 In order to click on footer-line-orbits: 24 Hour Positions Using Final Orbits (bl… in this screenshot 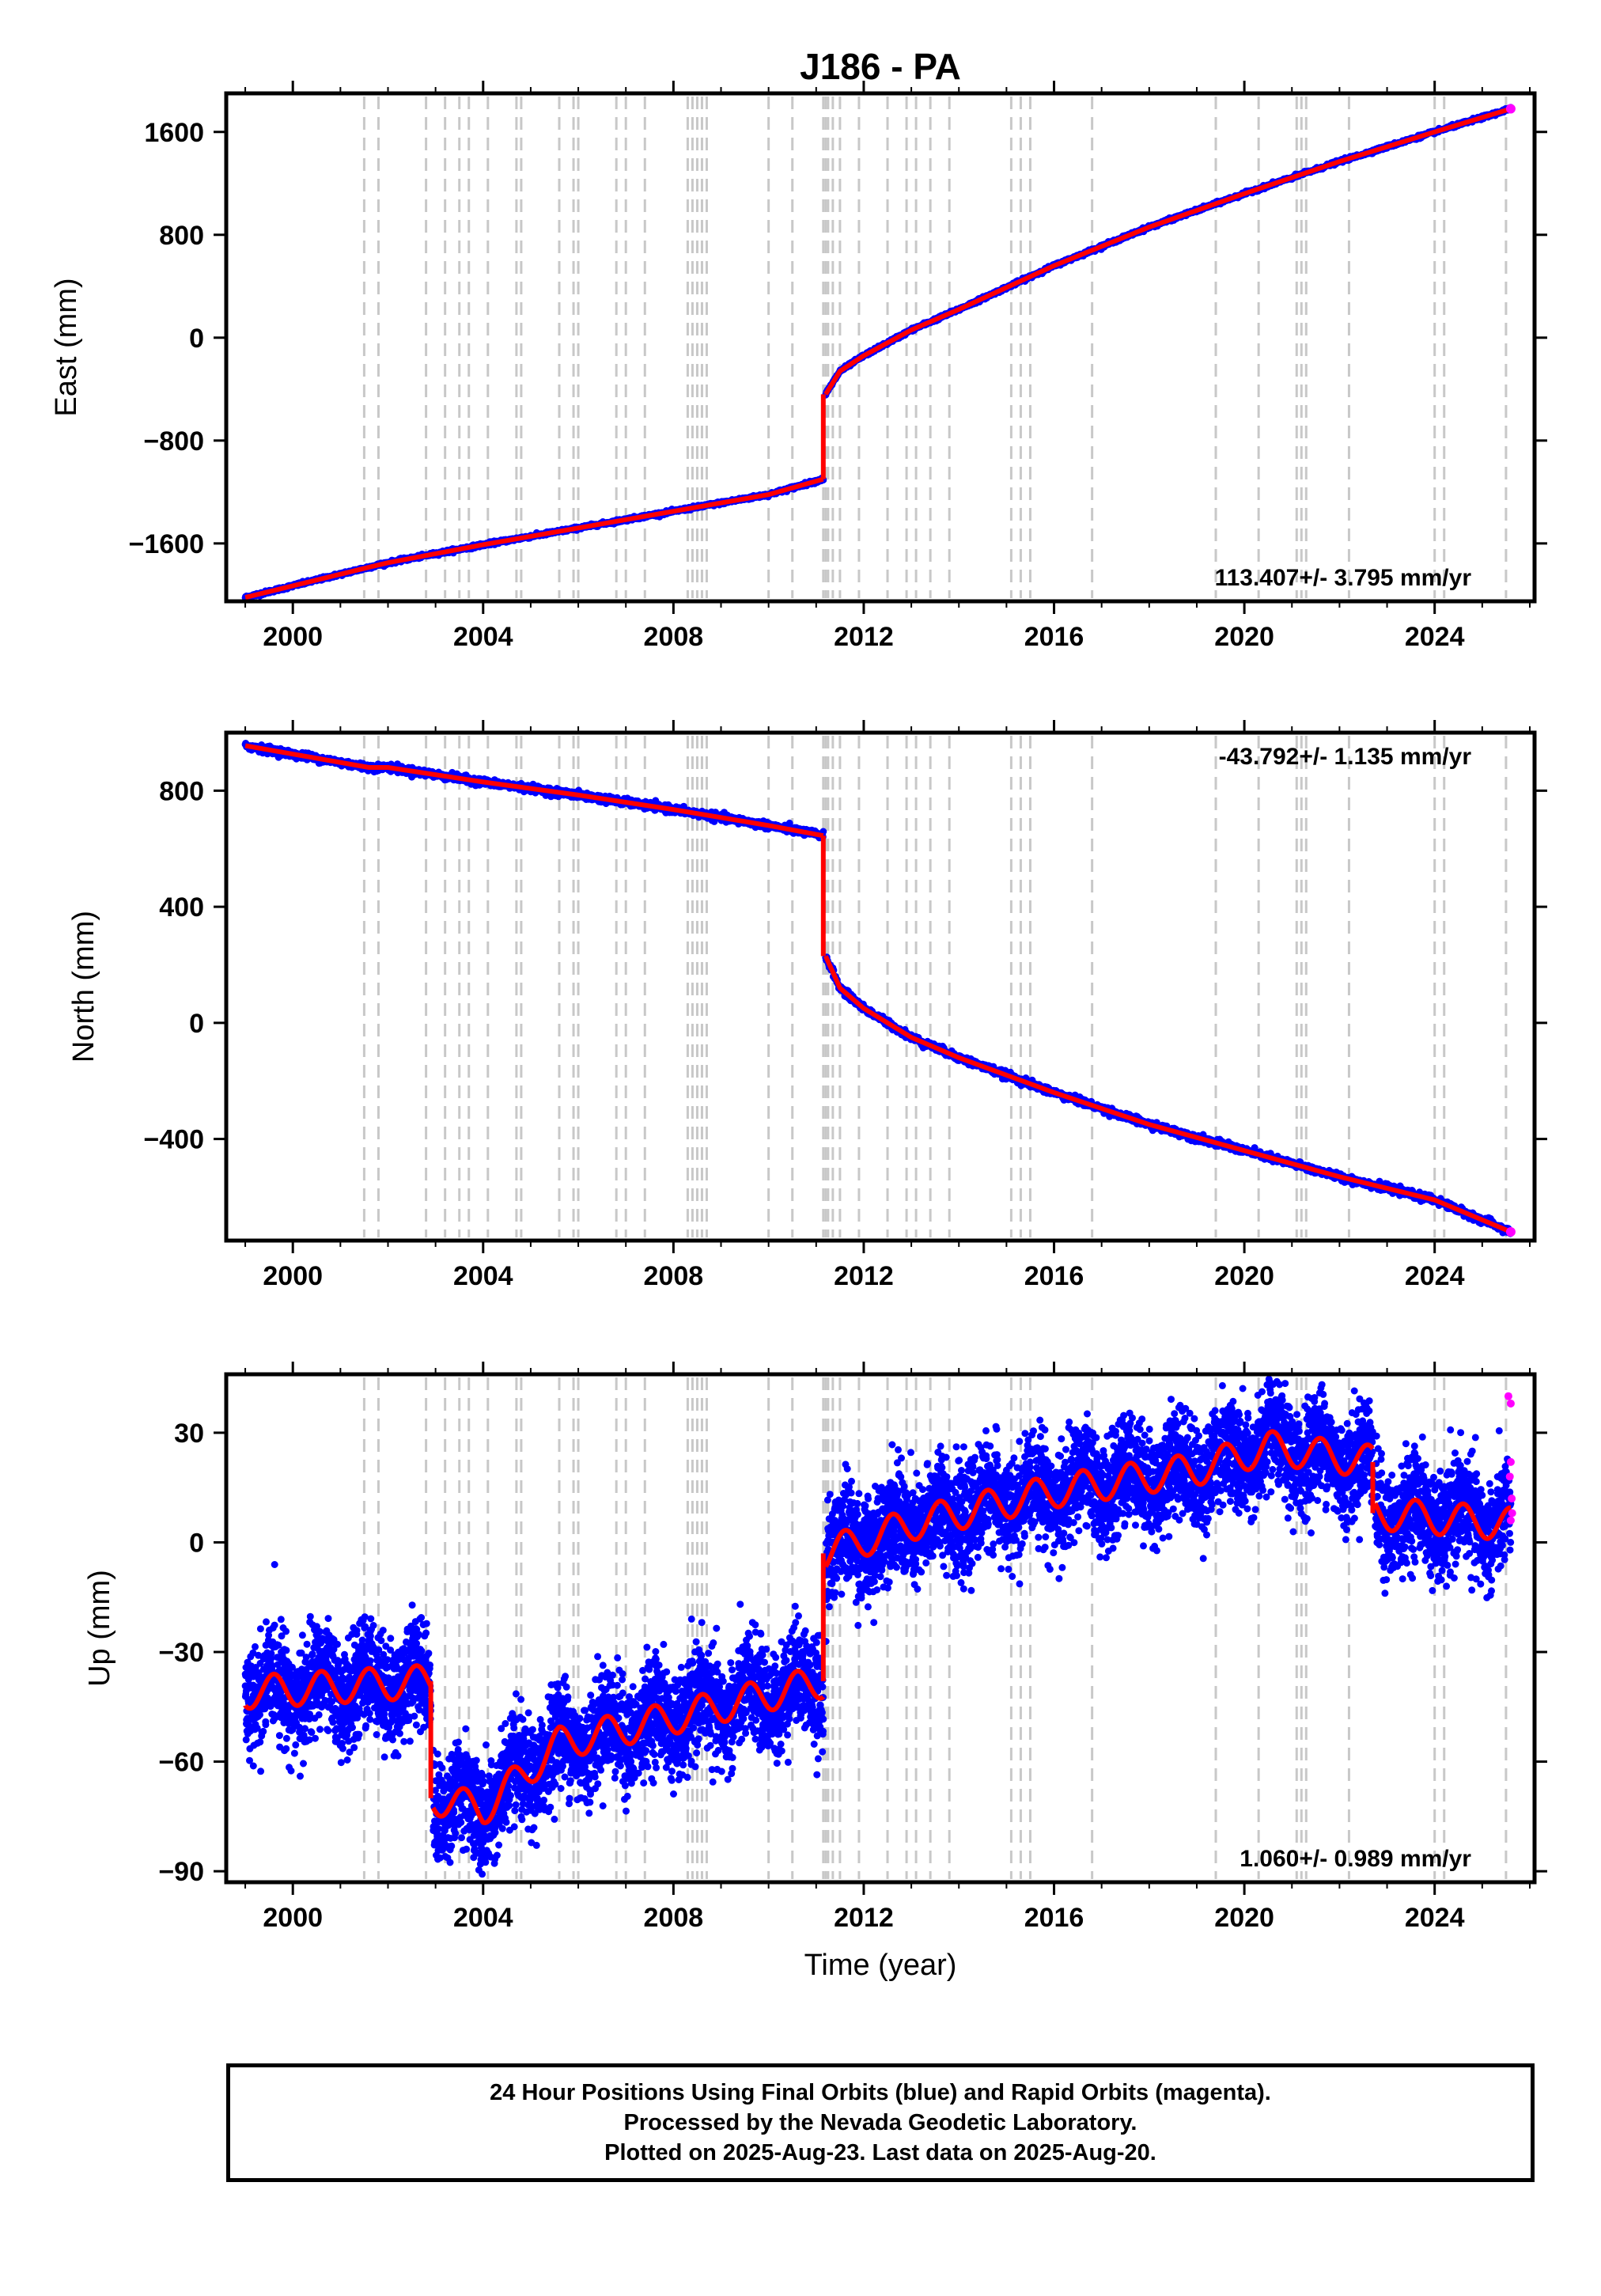, I will do `click(881, 2092)`.